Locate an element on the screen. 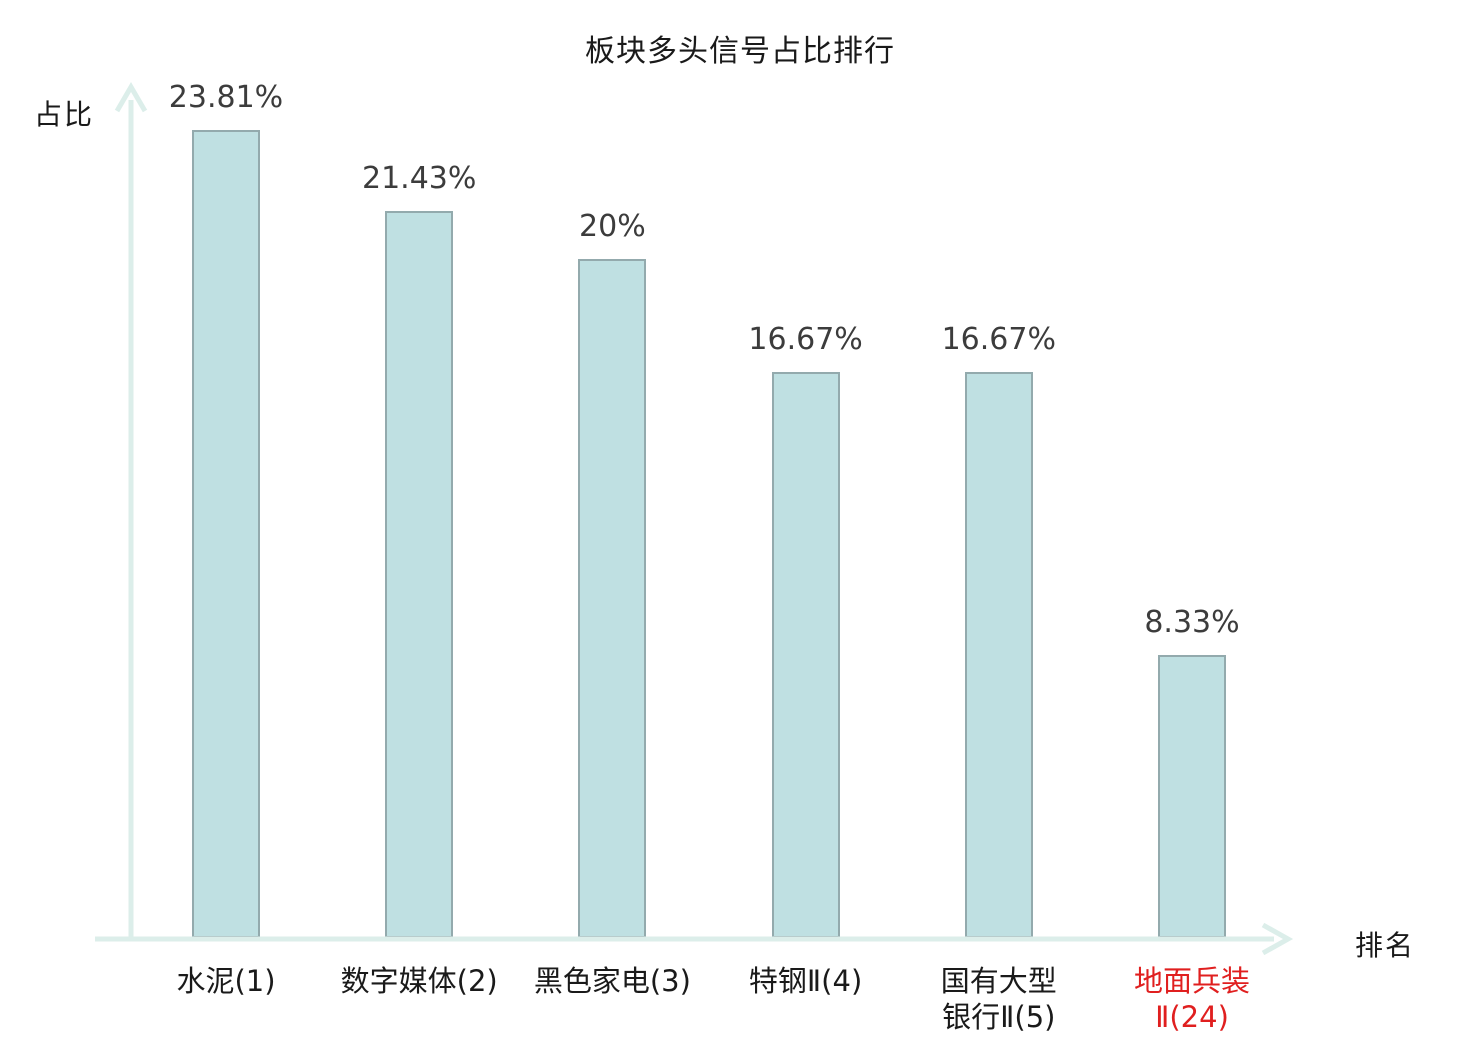 This screenshot has width=1480, height=1040. category-label: 黑色家电(3) is located at coordinates (612, 981).